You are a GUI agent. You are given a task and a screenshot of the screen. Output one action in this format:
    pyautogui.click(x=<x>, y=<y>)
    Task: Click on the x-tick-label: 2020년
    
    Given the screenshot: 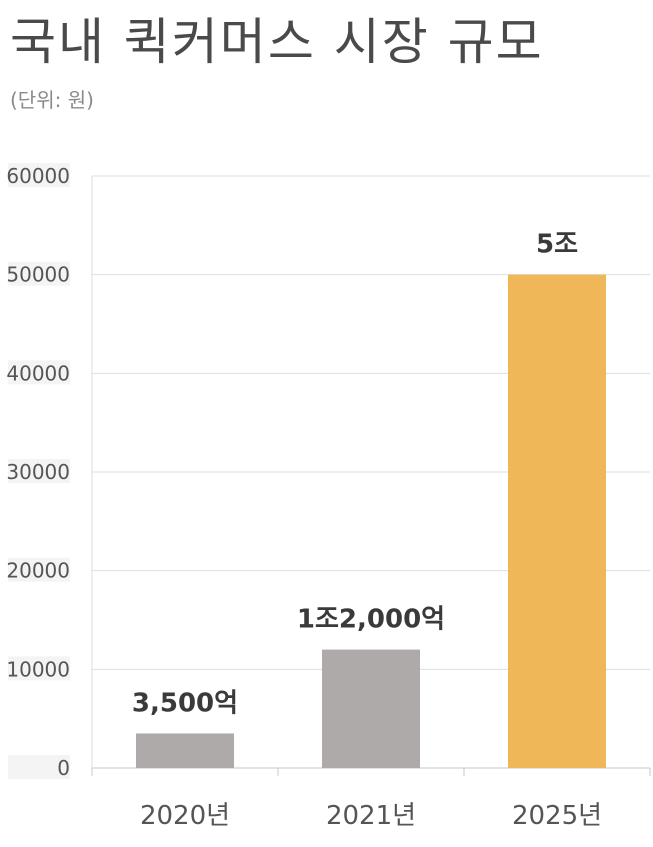 What is the action you would take?
    pyautogui.click(x=185, y=816)
    